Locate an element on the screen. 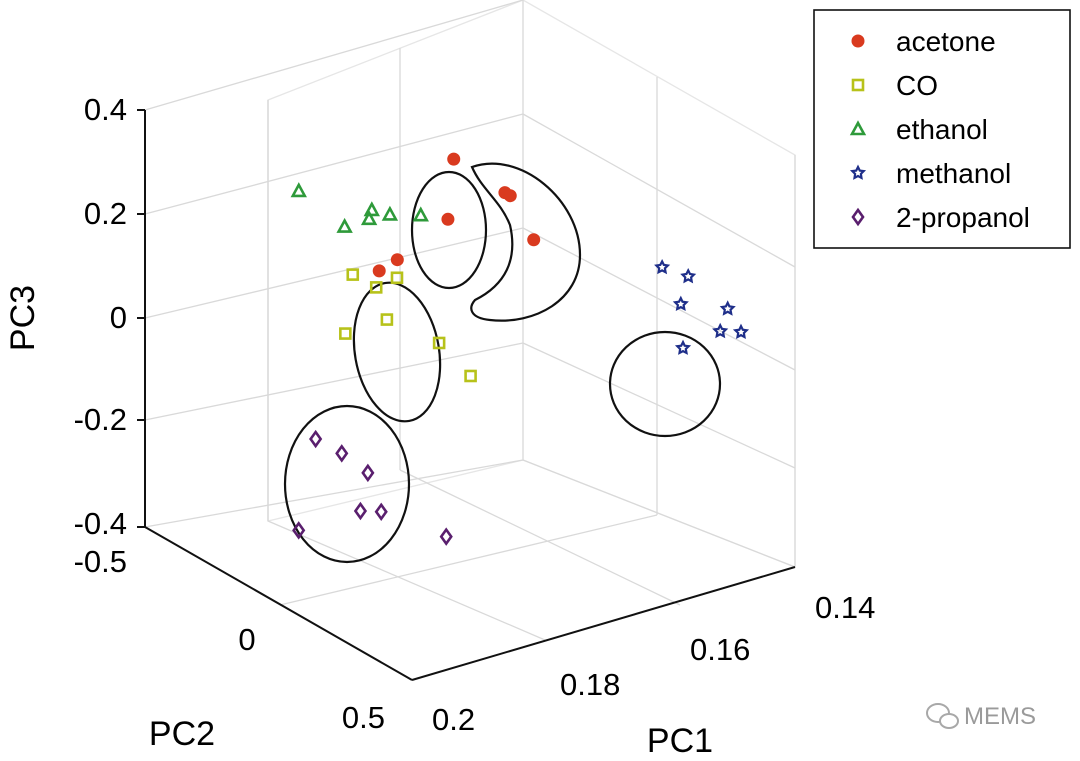 The height and width of the screenshot is (761, 1080). legend-label-ethanol: ethanol is located at coordinates (942, 129).